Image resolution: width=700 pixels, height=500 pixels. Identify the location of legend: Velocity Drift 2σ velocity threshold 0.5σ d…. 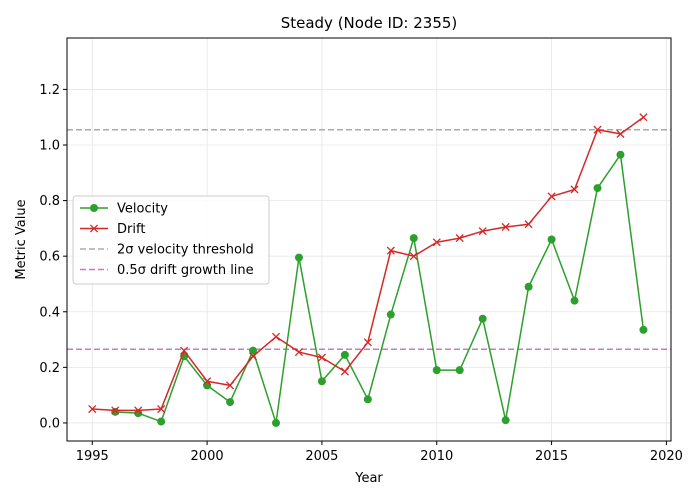
(171, 240).